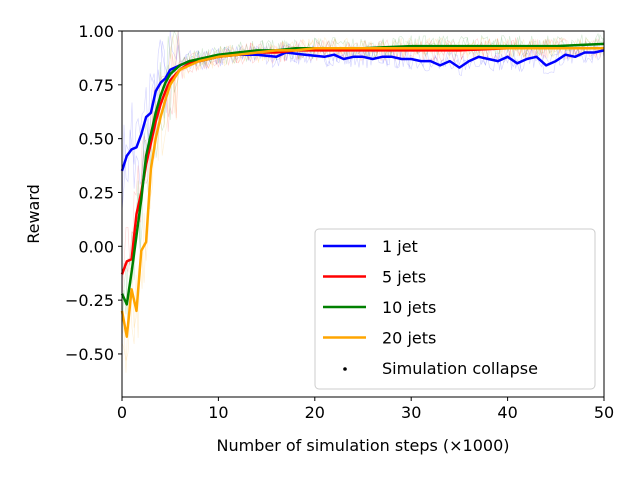 The height and width of the screenshot is (480, 640). Describe the element at coordinates (89, 354) in the screenshot. I see `y-tick-label: −0.50` at that location.